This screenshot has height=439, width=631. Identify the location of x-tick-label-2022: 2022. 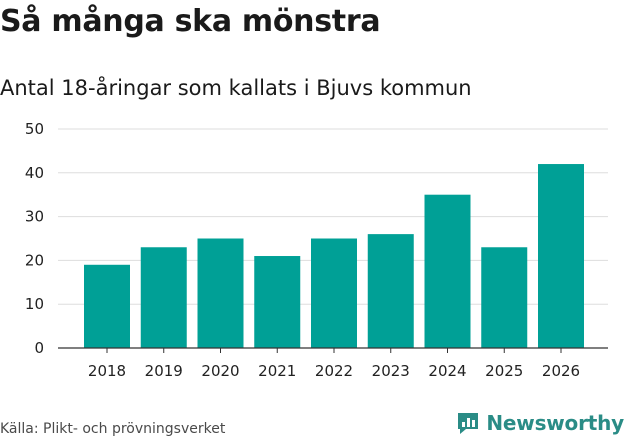
(334, 371).